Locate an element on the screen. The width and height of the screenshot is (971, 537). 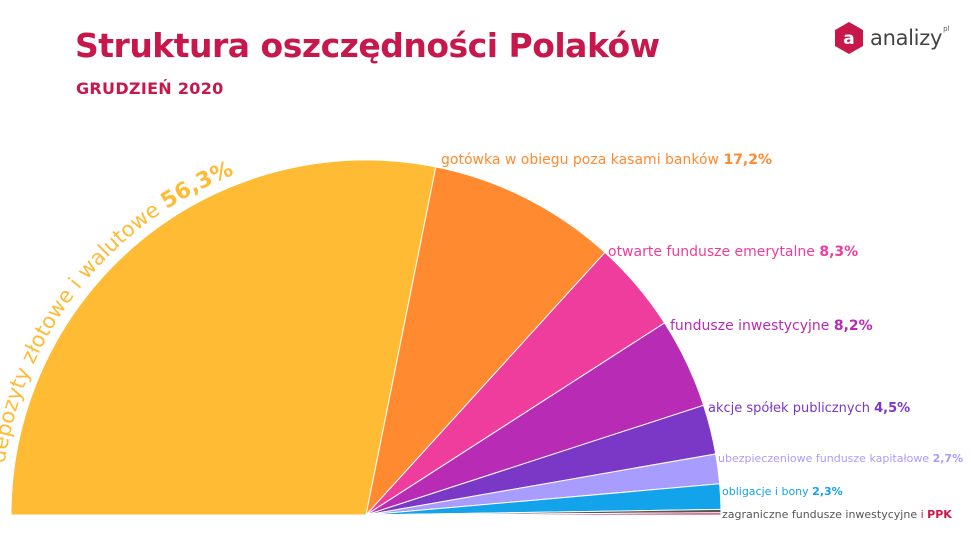
slice-name-text: ubezpieczeniowe fundusze kapitałowe is located at coordinates (825, 458).